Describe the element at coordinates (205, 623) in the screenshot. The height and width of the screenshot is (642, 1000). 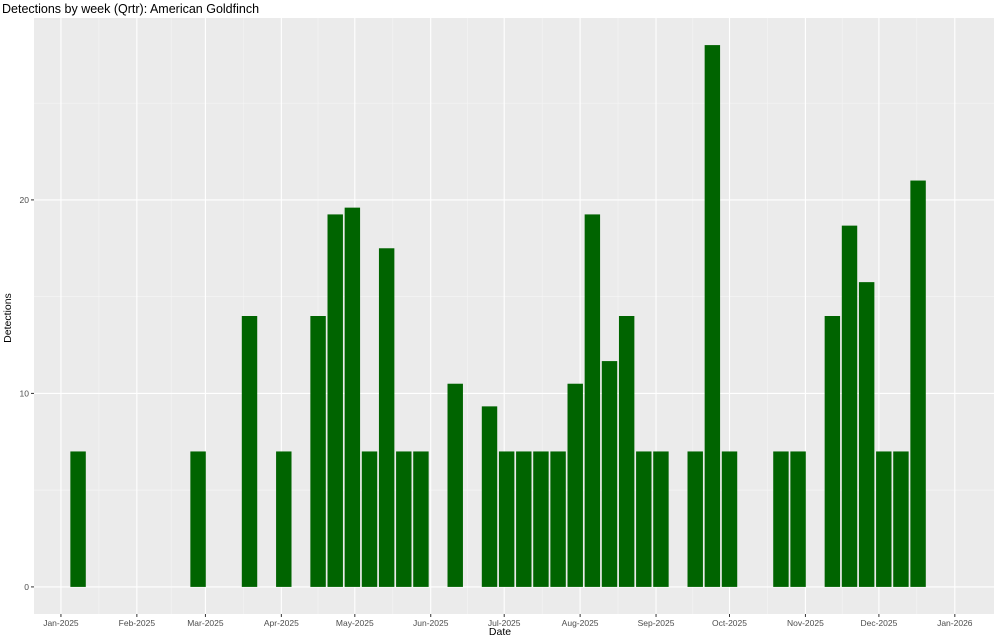
I see `x-tick-label: Mar-2025` at that location.